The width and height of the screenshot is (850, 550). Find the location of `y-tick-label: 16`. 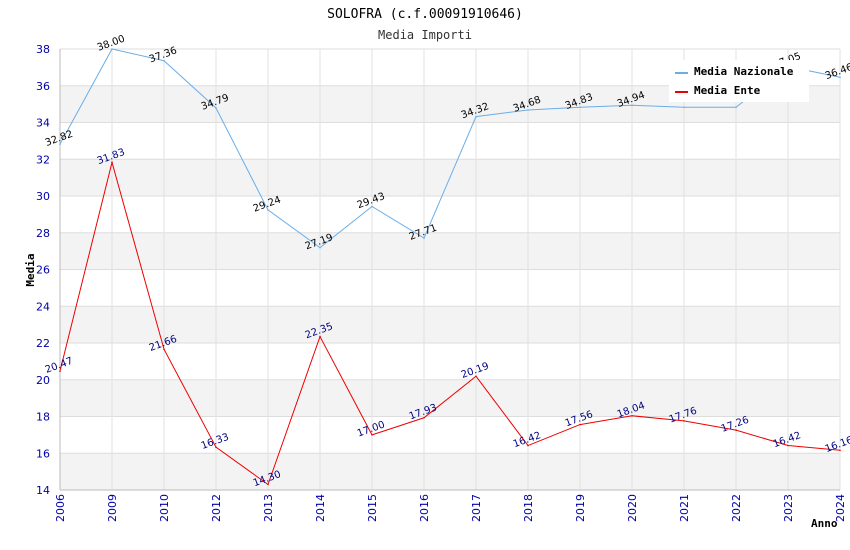

y-tick-label: 16 is located at coordinates (43, 453).